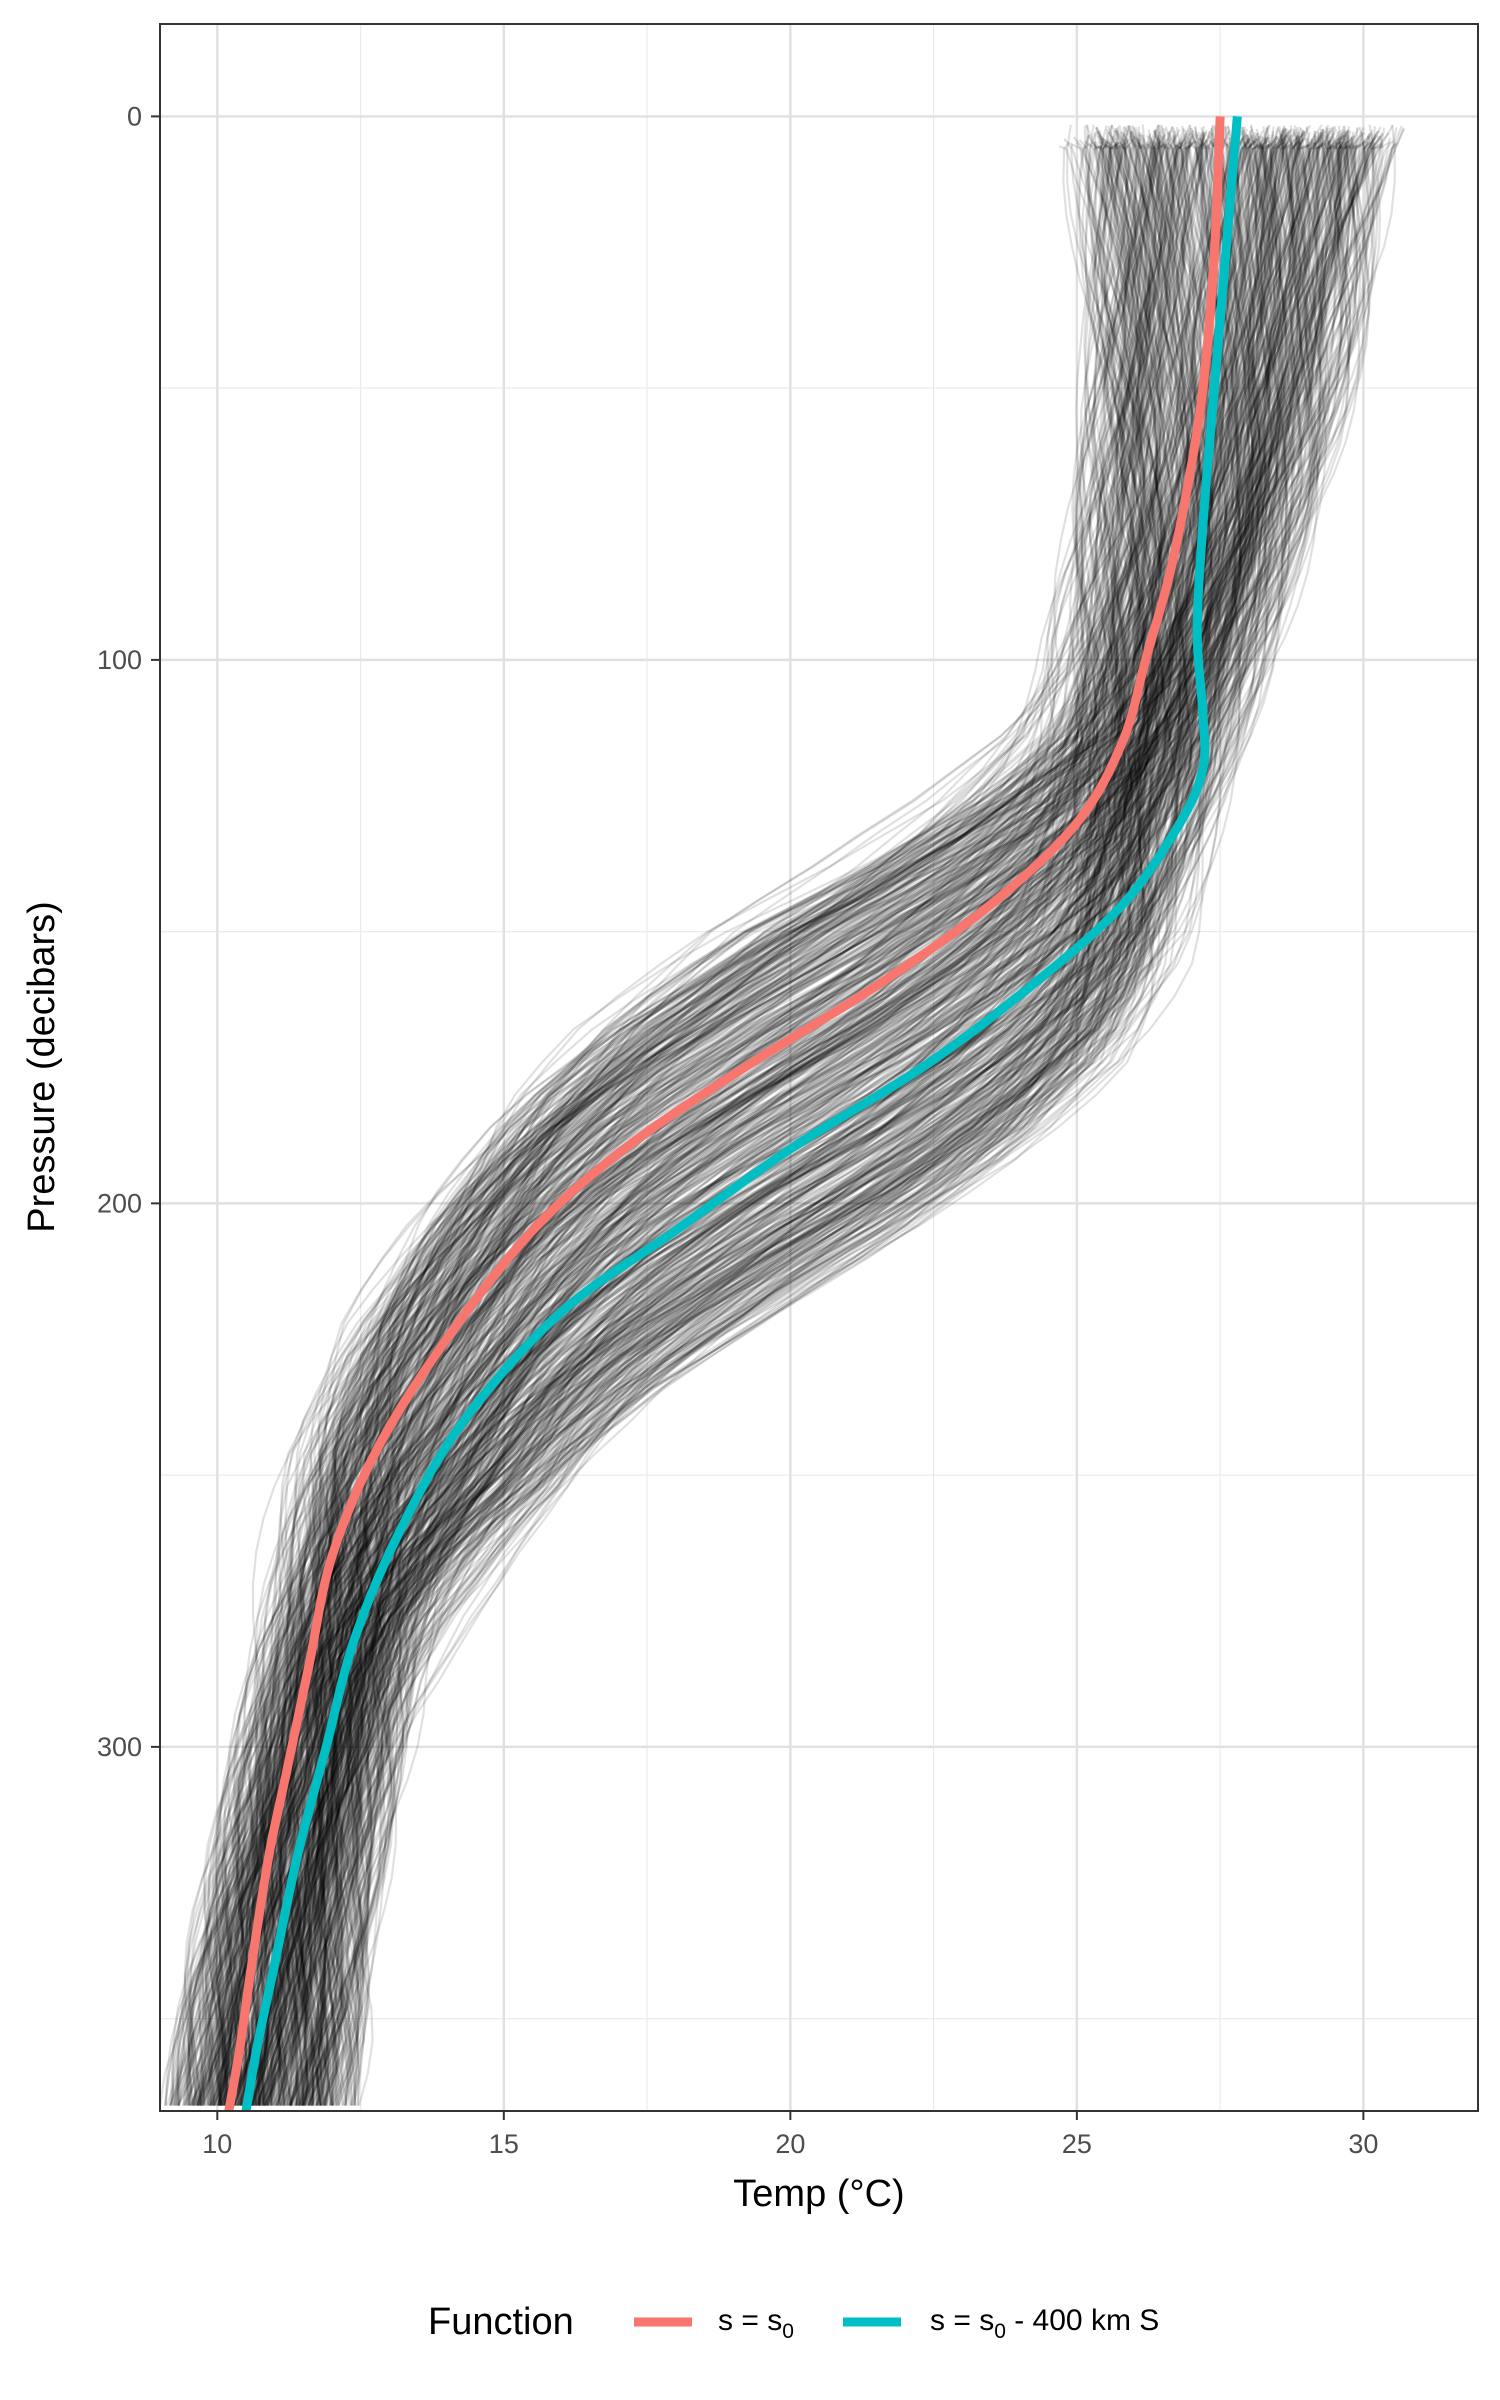  What do you see at coordinates (1044, 2323) in the screenshot?
I see `legend-label-teal: s = s0 - 400 km S` at bounding box center [1044, 2323].